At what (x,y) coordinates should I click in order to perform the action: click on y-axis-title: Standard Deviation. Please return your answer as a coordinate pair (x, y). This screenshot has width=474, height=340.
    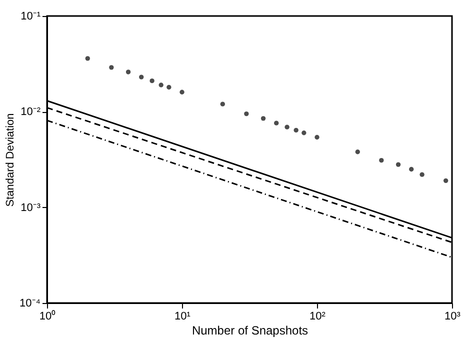
    Looking at the image, I should click on (10, 160).